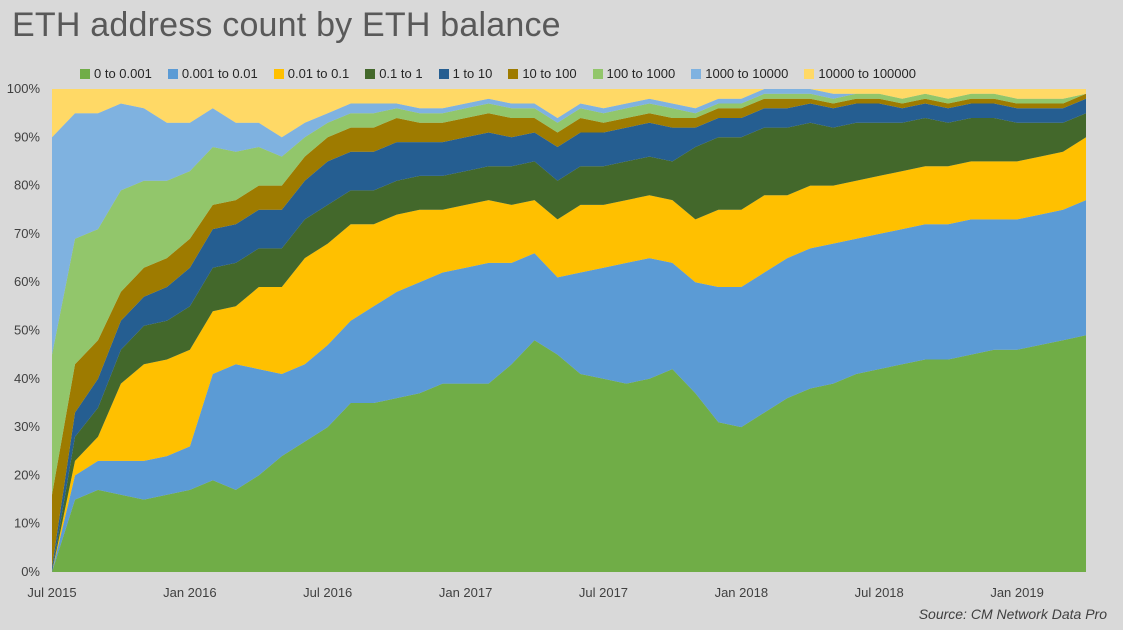 This screenshot has width=1123, height=630. Describe the element at coordinates (747, 73) in the screenshot. I see `legend-label: 1000 to 10000` at that location.